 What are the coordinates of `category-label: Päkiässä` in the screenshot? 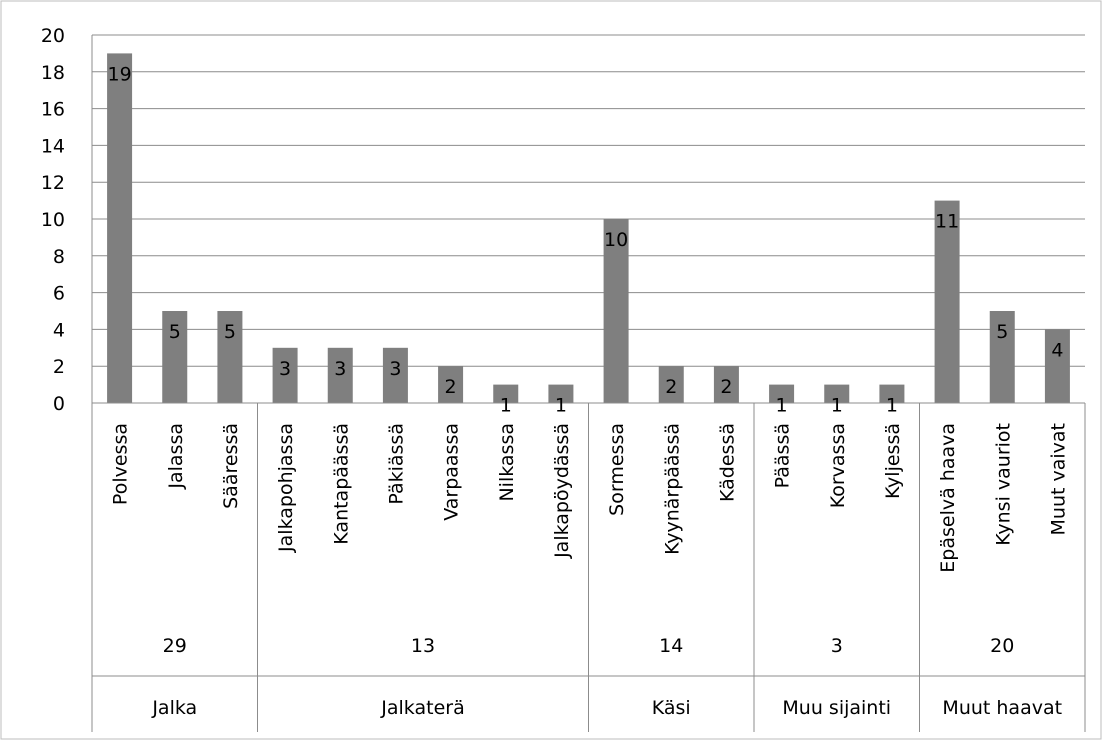 It's located at (396, 464).